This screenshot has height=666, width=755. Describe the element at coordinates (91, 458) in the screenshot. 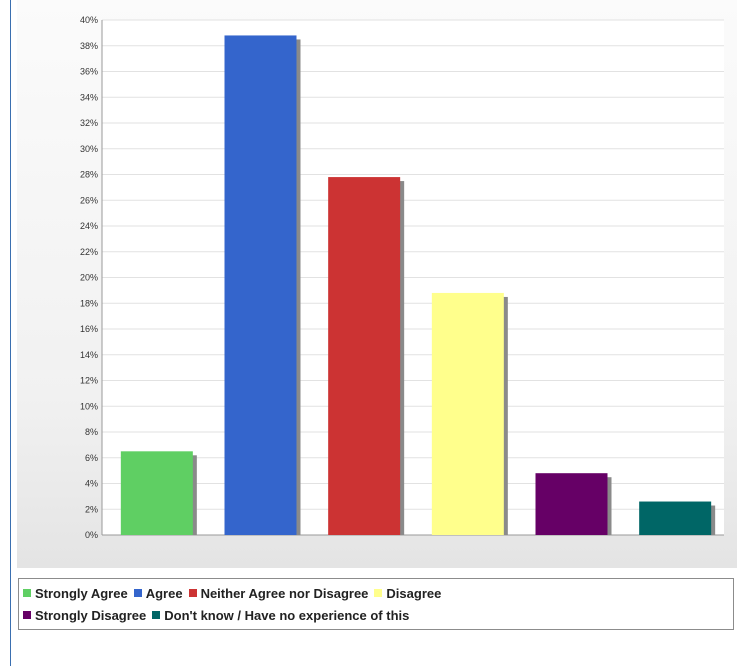

I see `y-tick-label: 6%` at that location.